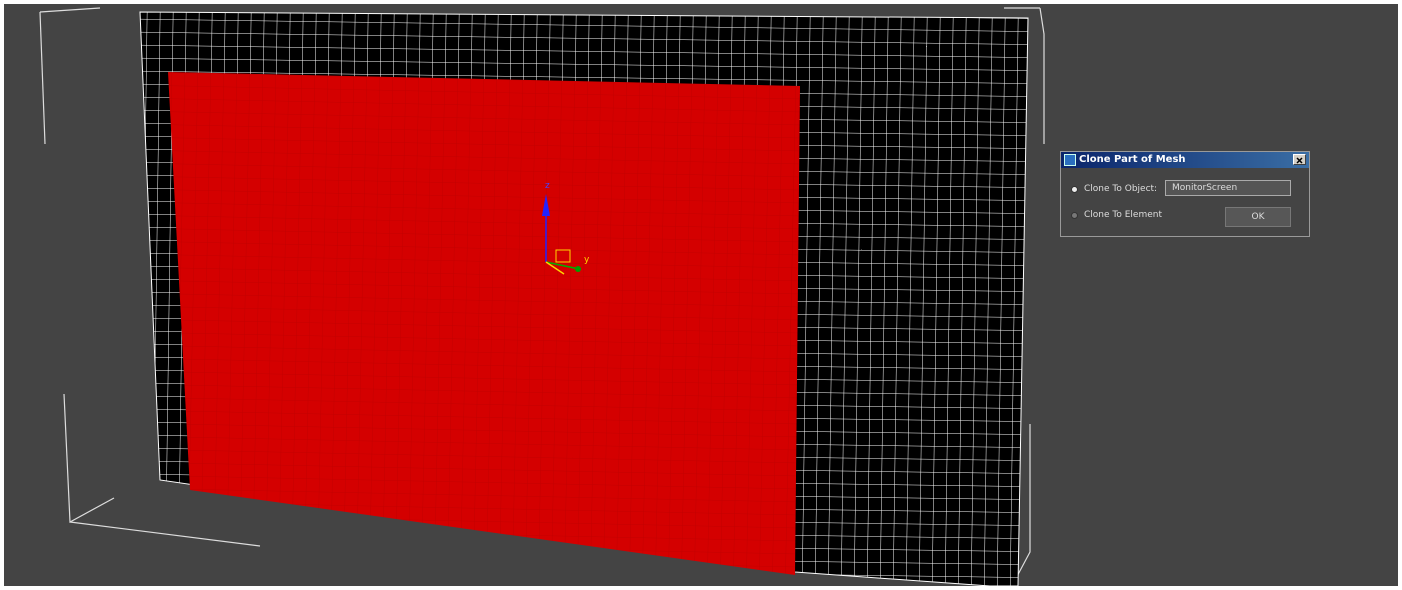 The image size is (1402, 590). What do you see at coordinates (1228, 188) in the screenshot?
I see `name-field: MonitorScreen` at bounding box center [1228, 188].